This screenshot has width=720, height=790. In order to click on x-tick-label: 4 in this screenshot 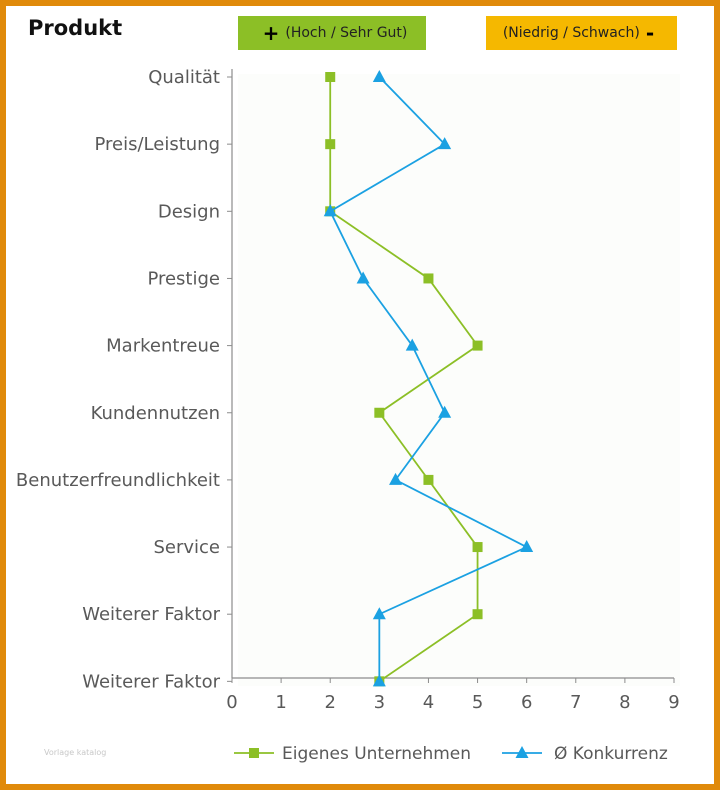, I will do `click(428, 702)`.